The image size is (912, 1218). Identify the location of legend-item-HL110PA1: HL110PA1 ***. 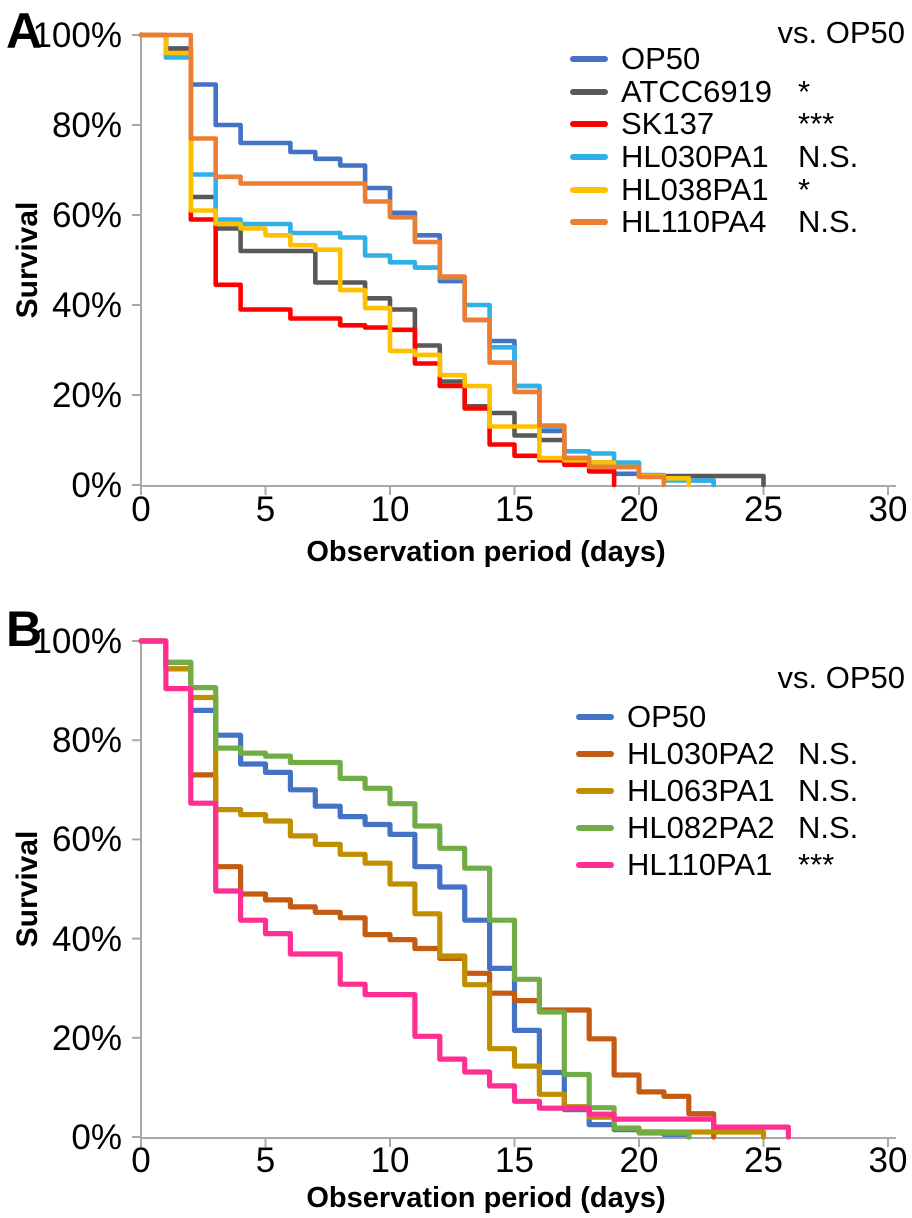
(744, 864).